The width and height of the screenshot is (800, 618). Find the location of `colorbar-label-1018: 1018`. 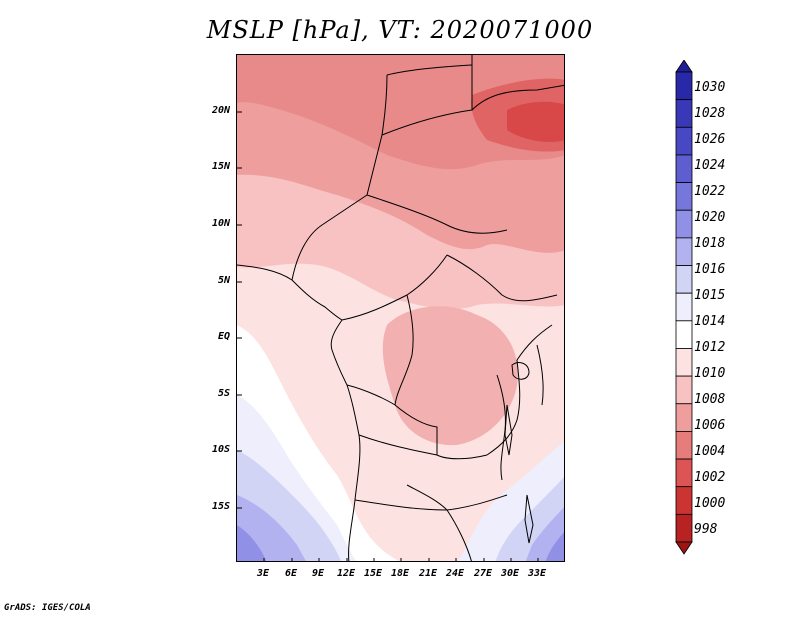

colorbar-label-1018: 1018 is located at coordinates (710, 243).